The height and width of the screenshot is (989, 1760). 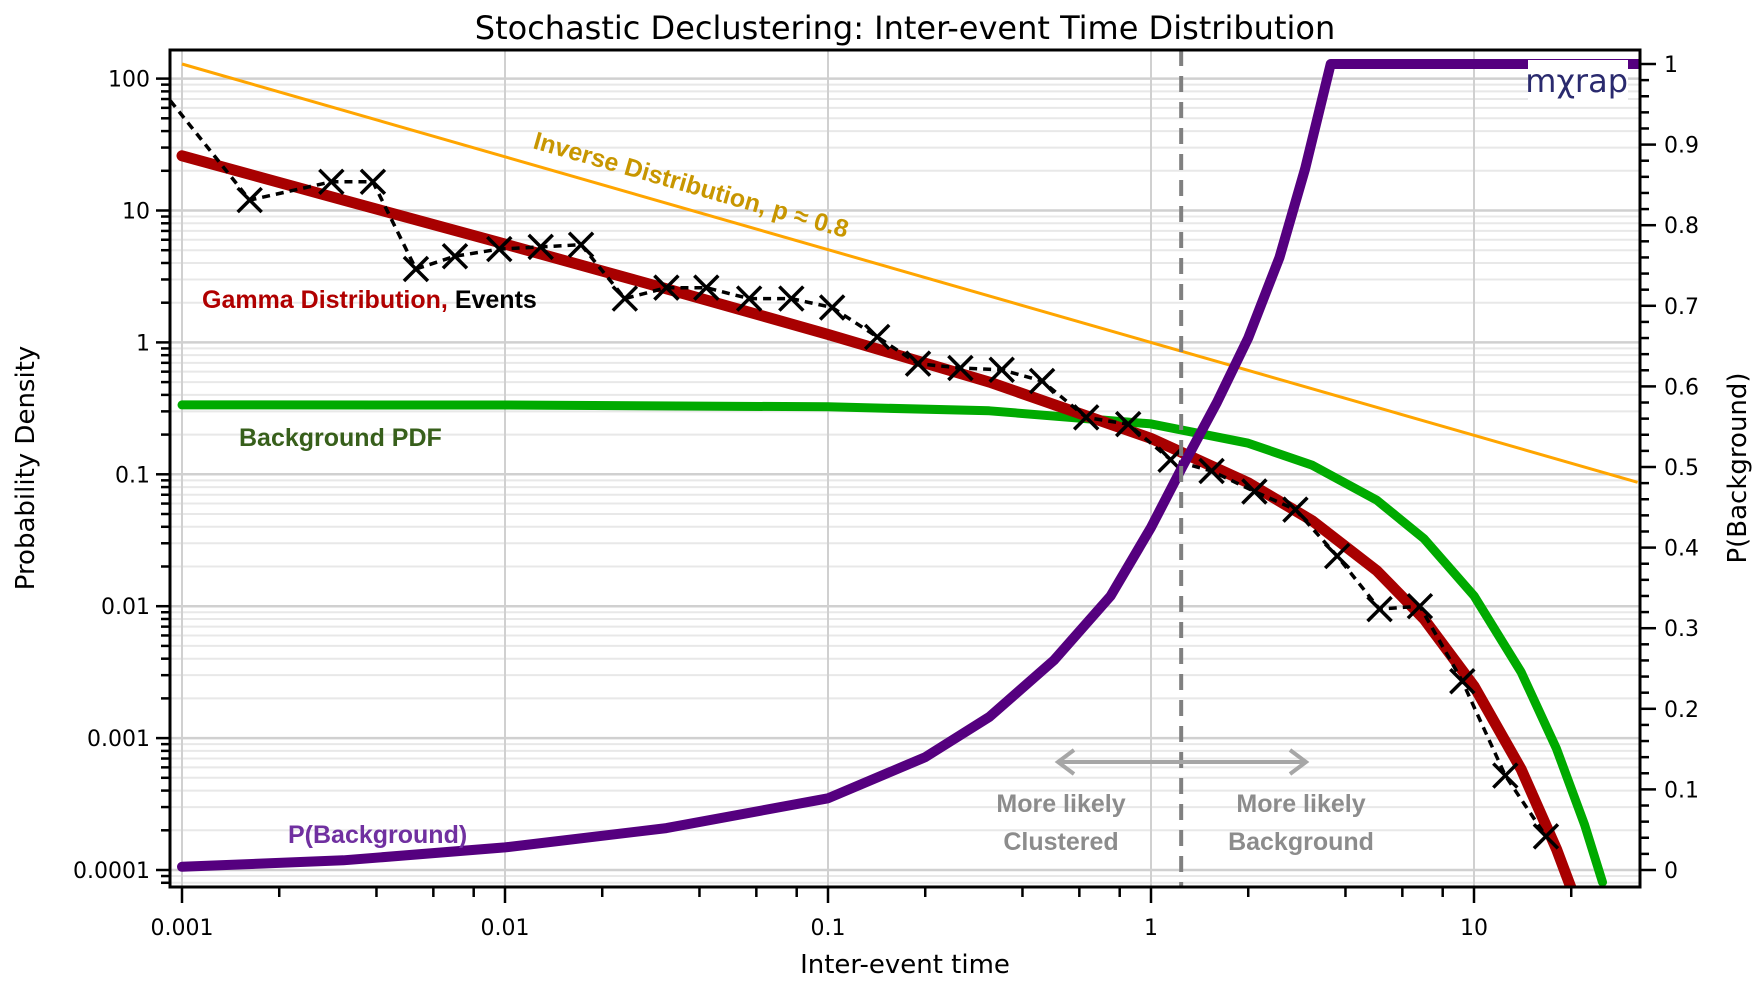 What do you see at coordinates (26, 468) in the screenshot?
I see `y-axis-label: Probability Density` at bounding box center [26, 468].